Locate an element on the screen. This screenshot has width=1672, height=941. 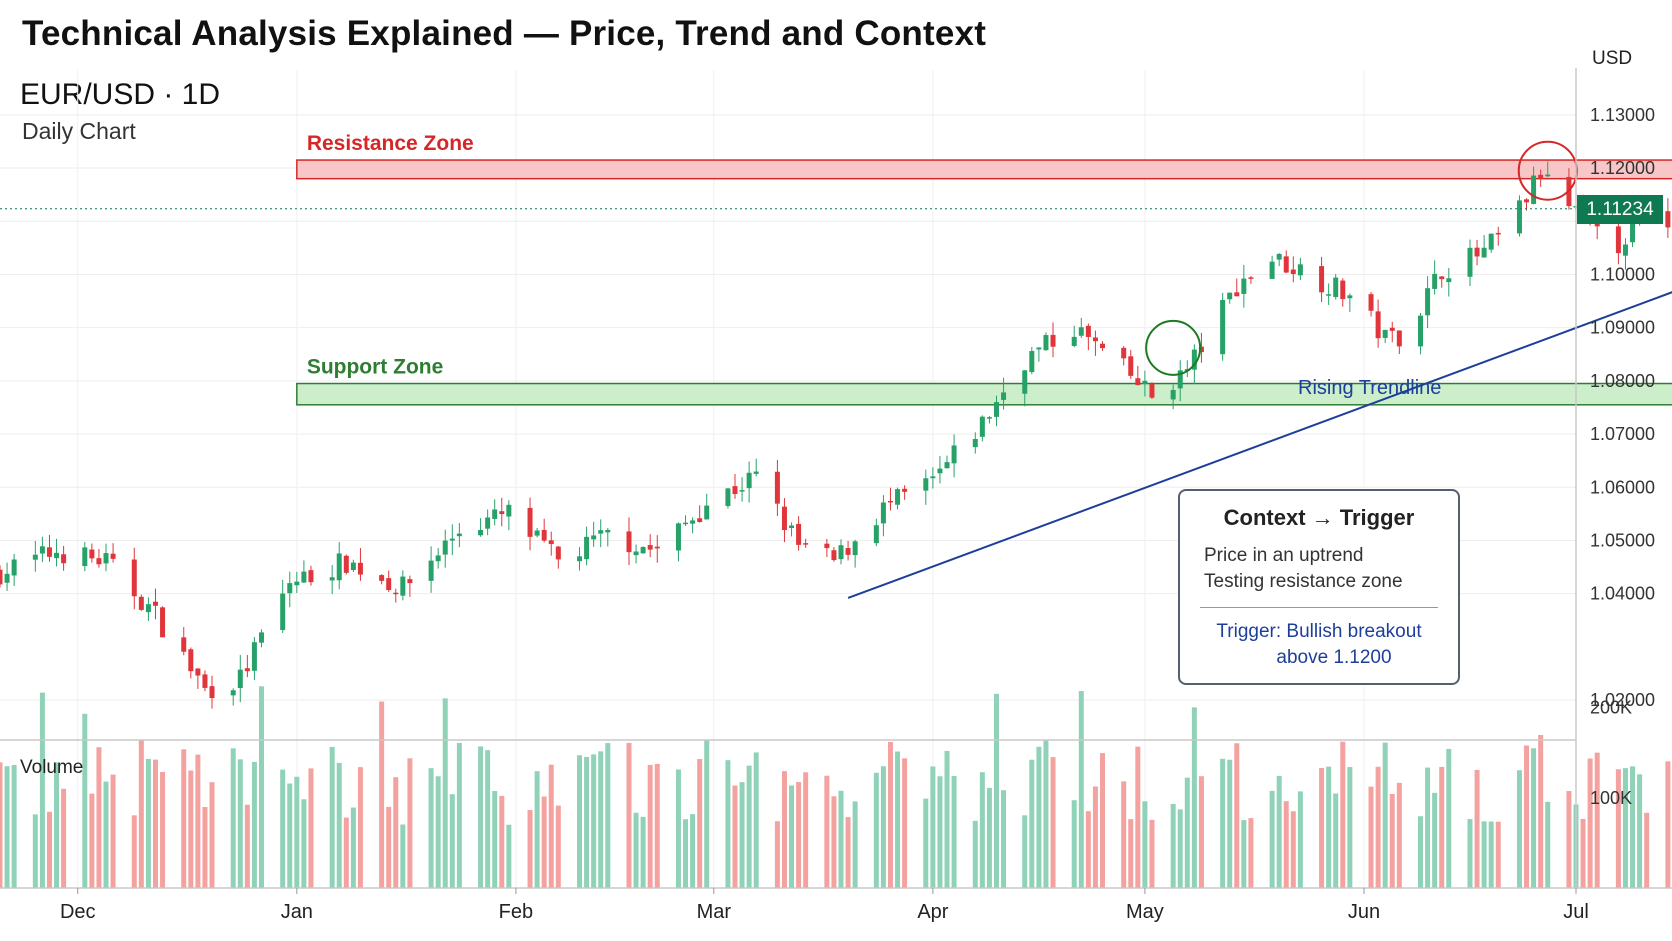
volume-tick-label: 100K is located at coordinates (1611, 798).